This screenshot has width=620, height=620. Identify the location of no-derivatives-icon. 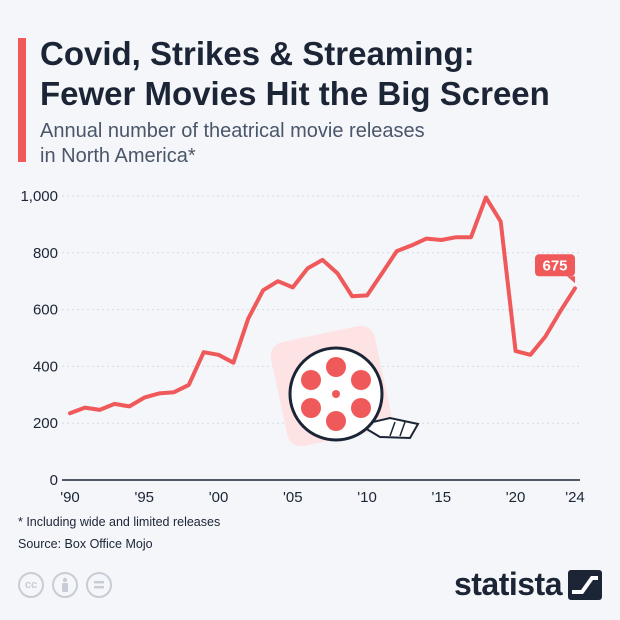
(99, 585).